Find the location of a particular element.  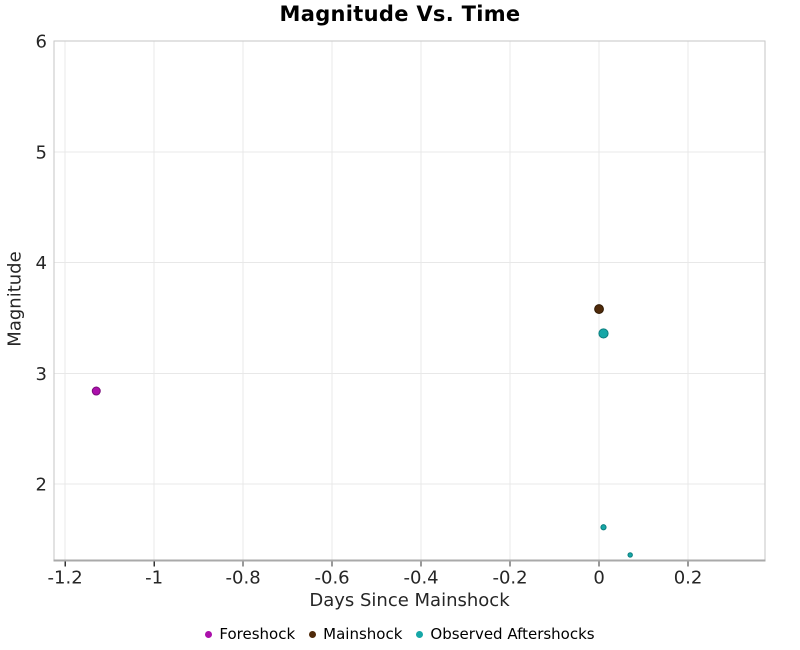

x-axis-label: Days Since Mainshock is located at coordinates (409, 600).